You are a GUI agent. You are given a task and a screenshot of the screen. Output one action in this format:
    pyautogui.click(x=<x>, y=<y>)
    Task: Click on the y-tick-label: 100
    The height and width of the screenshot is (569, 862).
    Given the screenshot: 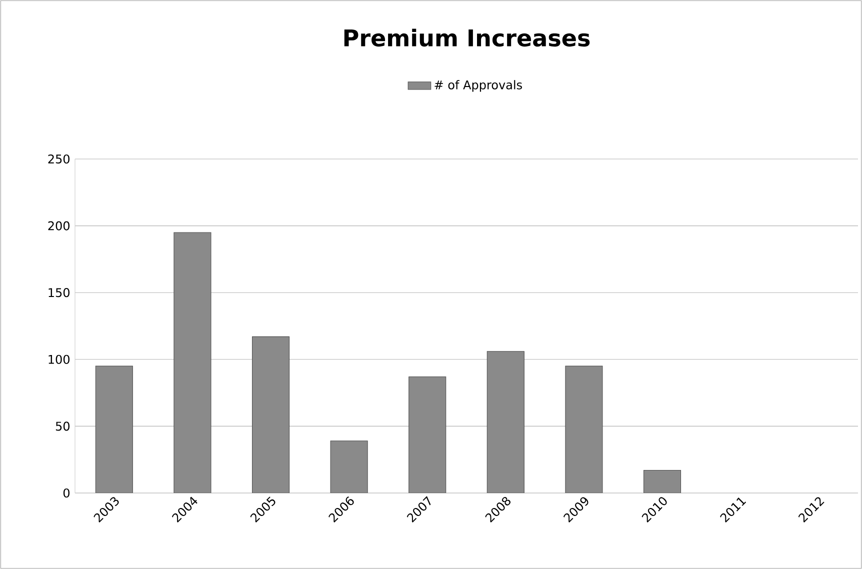 What is the action you would take?
    pyautogui.click(x=59, y=359)
    